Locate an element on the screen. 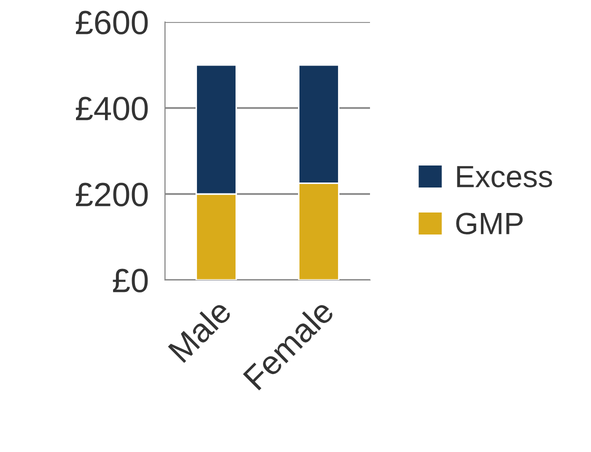  y-tick-label: £200 is located at coordinates (112, 194).